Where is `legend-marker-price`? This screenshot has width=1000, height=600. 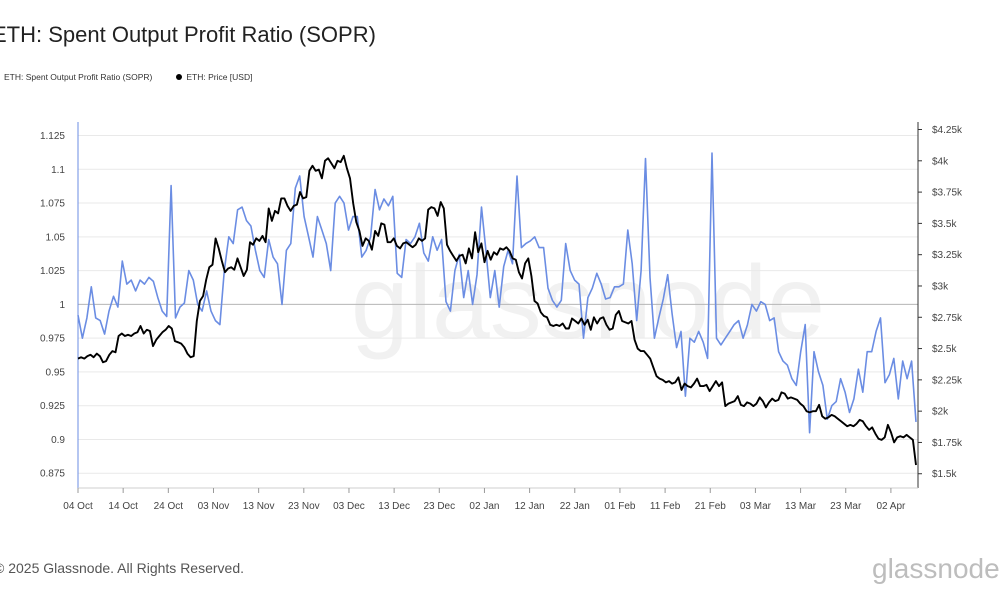 legend-marker-price is located at coordinates (179, 77).